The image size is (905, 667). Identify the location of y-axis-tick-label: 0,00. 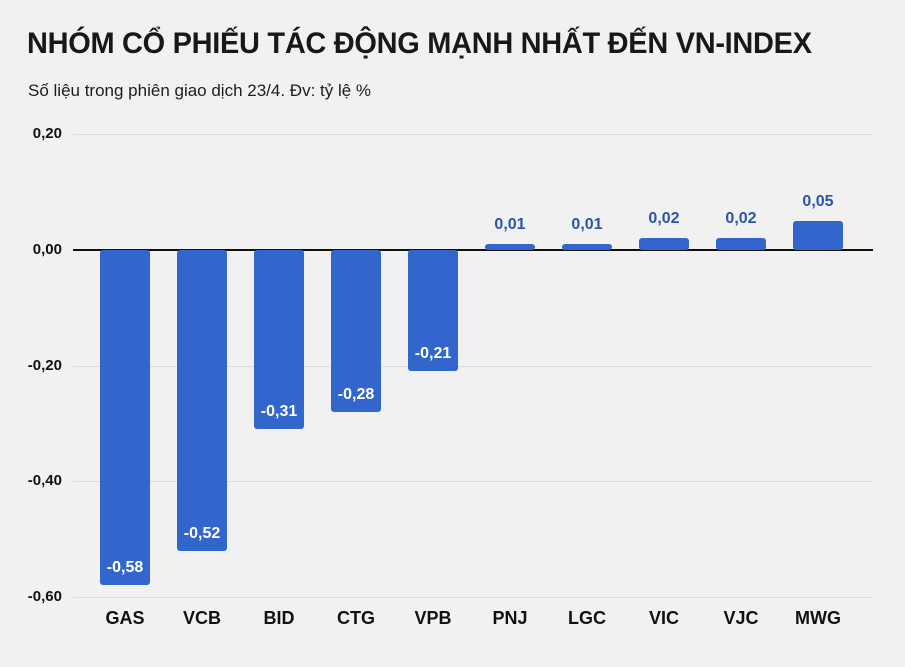
(47, 249).